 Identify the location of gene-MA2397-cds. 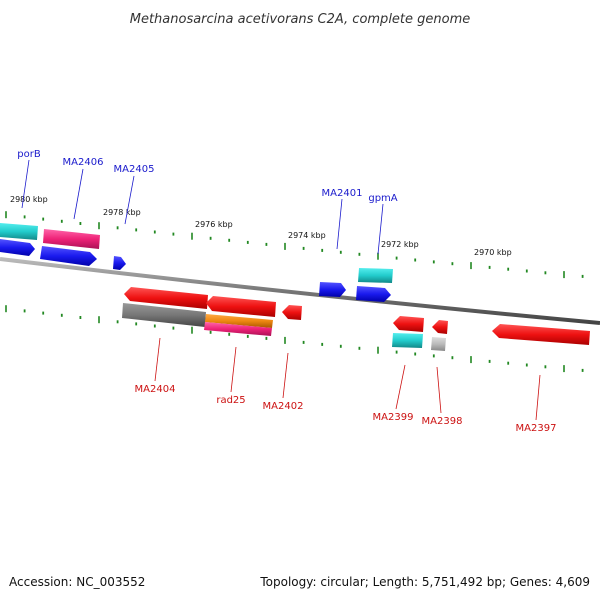
(541, 334).